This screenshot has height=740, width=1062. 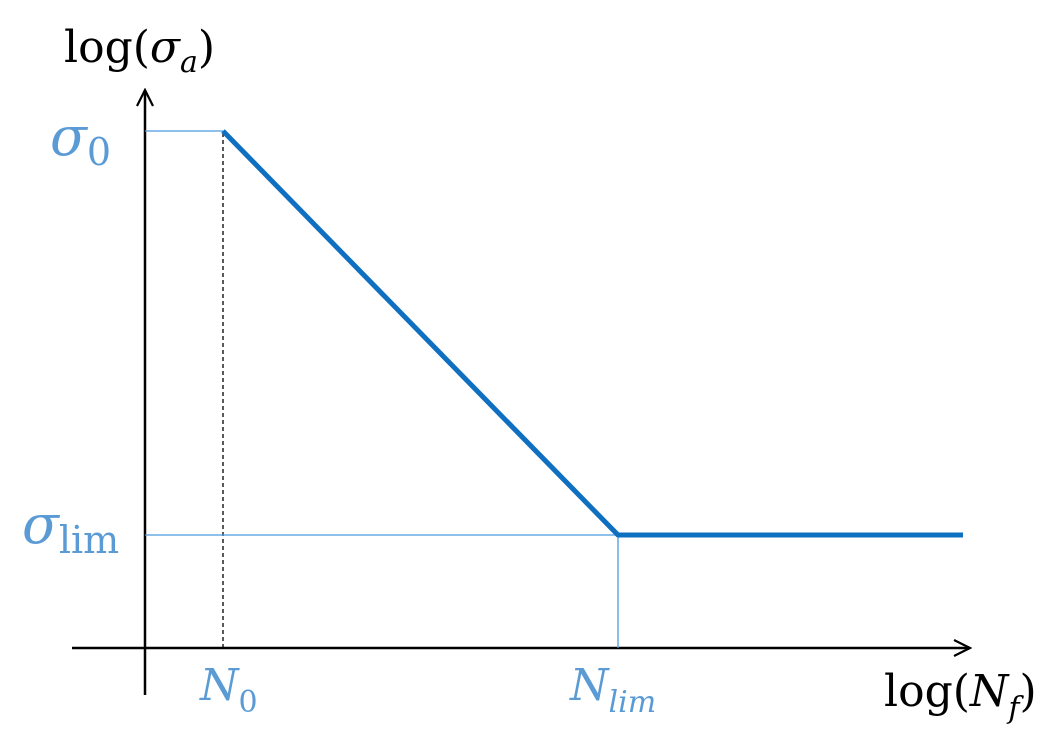 I want to click on x-tick-n0-subscript: 0, so click(x=248, y=702).